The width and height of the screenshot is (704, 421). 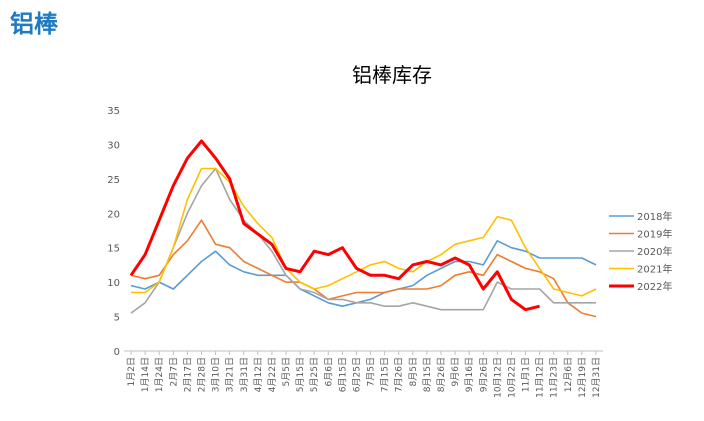 I want to click on x-tick-label: 3月21日, so click(x=230, y=374).